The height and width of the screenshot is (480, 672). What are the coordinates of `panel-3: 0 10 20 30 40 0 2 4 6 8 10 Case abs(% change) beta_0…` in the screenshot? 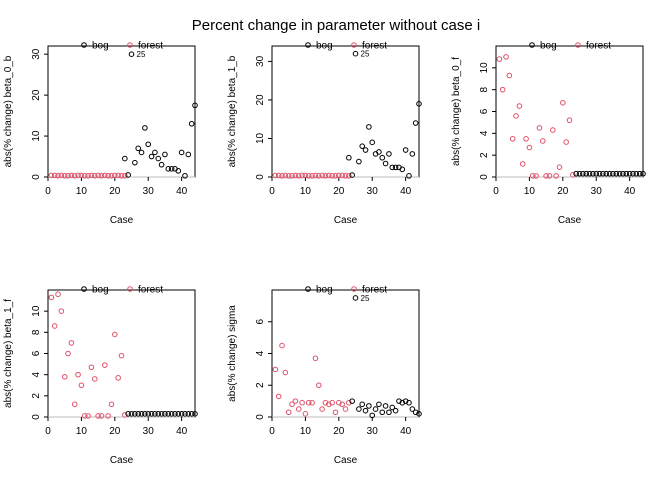 It's located at (548, 133).